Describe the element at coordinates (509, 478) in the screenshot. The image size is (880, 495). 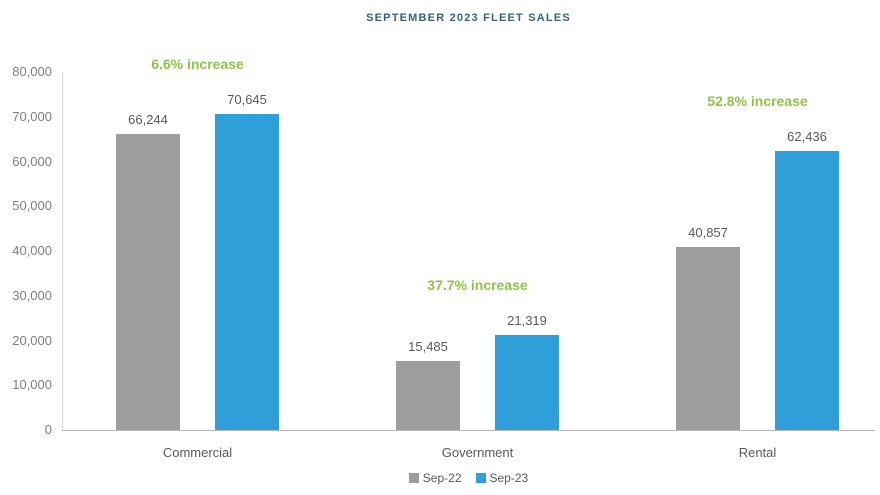
I see `legend-label: Sep-23` at that location.